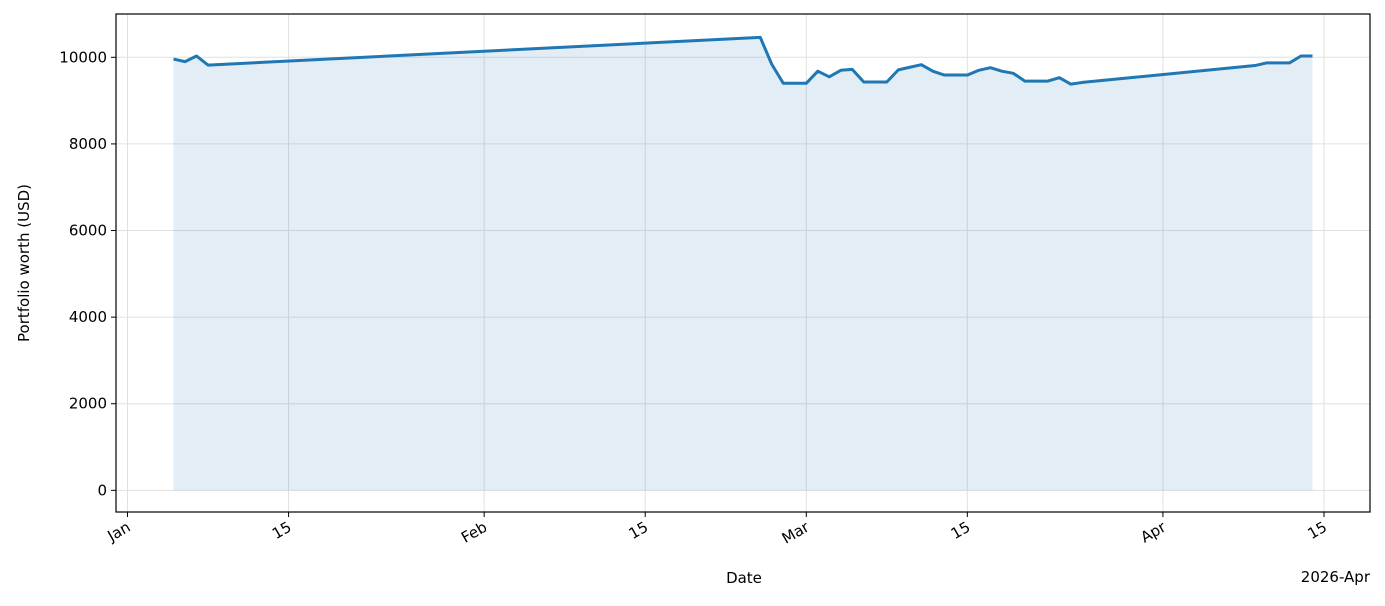 Image resolution: width=1385 pixels, height=606 pixels. What do you see at coordinates (743, 60) in the screenshot?
I see `line` at bounding box center [743, 60].